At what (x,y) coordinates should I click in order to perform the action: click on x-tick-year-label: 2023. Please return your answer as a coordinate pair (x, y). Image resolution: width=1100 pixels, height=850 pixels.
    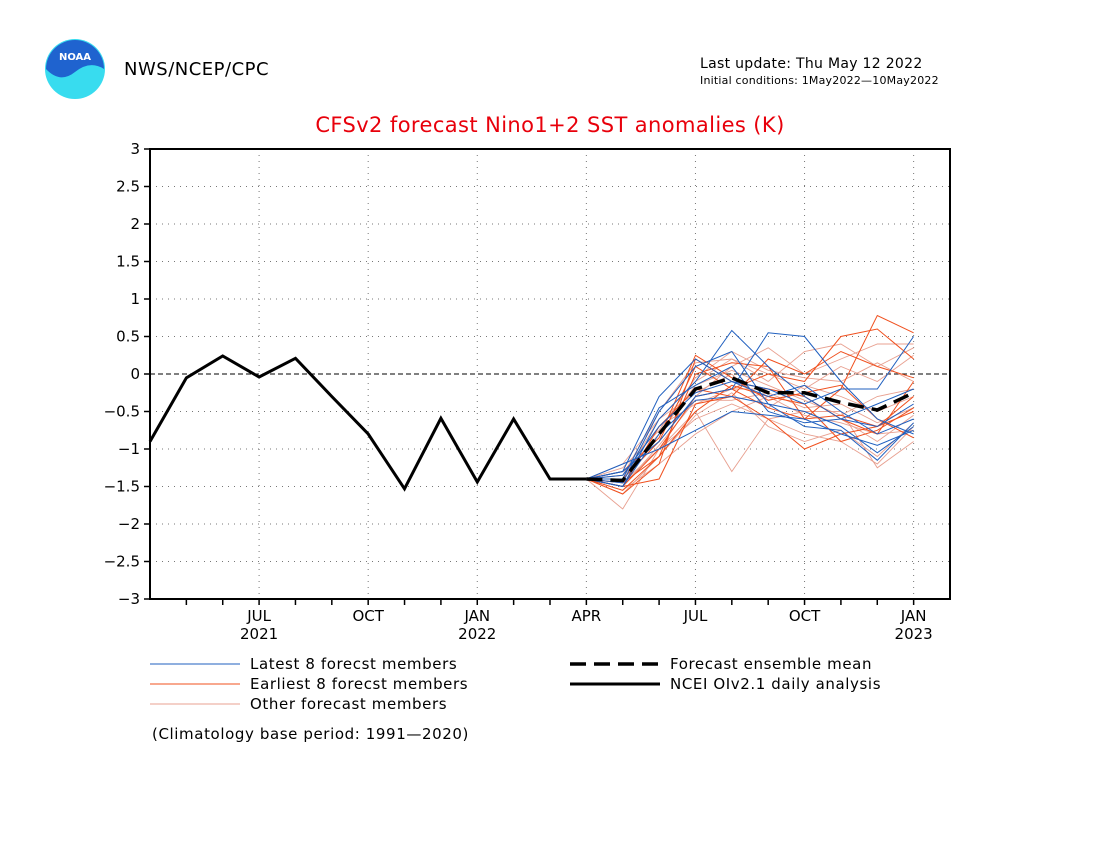
    Looking at the image, I should click on (914, 634).